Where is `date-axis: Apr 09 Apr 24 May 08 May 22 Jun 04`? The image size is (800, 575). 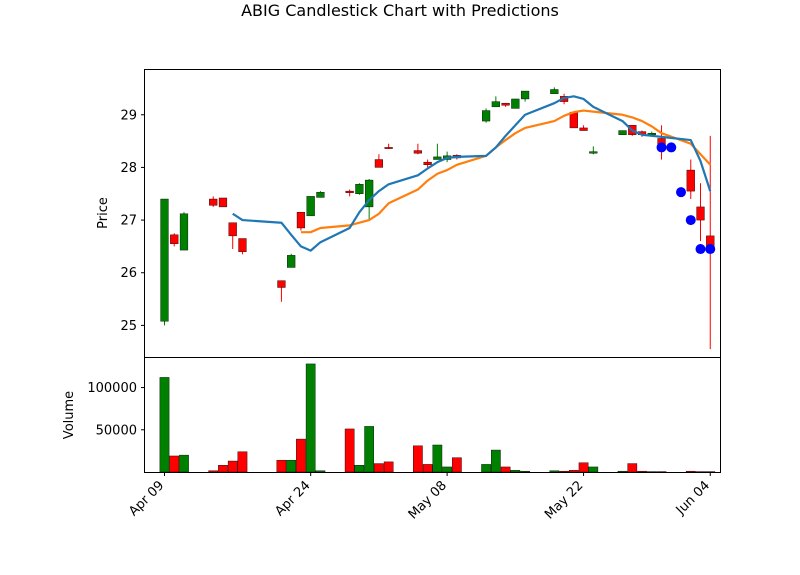 date-axis: Apr 09 Apr 24 May 08 May 22 Jun 04 is located at coordinates (419, 497).